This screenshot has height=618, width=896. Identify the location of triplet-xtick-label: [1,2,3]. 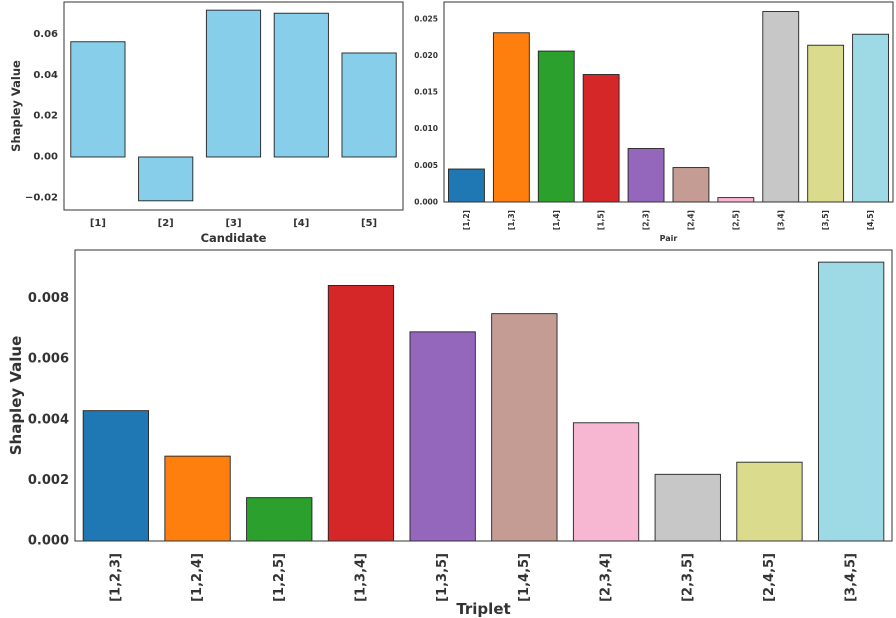
(115, 577).